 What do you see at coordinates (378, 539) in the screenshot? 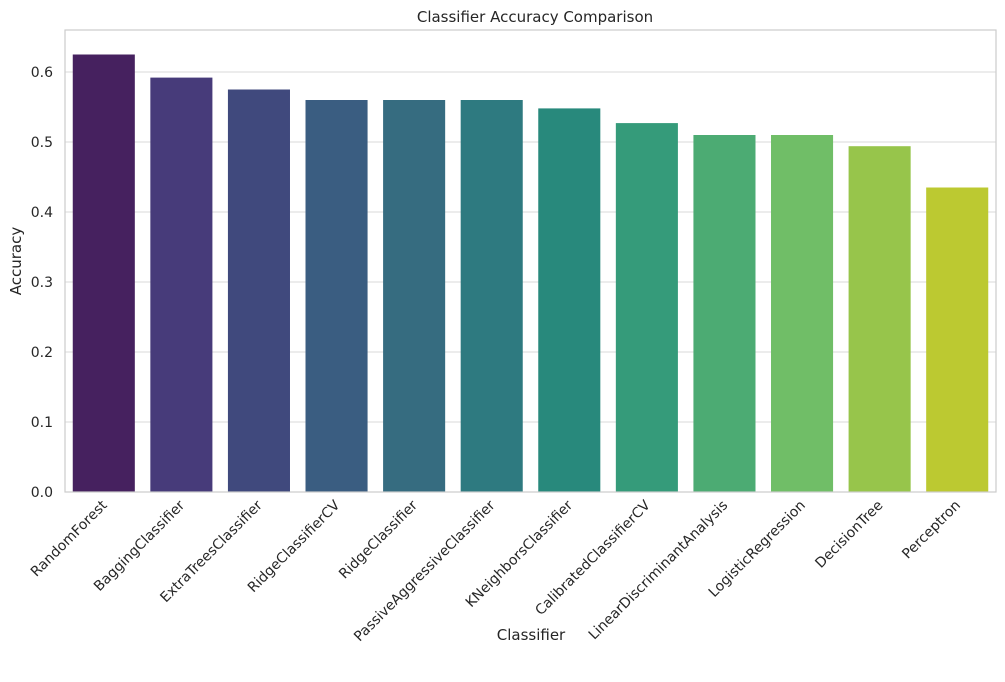
I see `x-tick-label: RidgeClassifier` at bounding box center [378, 539].